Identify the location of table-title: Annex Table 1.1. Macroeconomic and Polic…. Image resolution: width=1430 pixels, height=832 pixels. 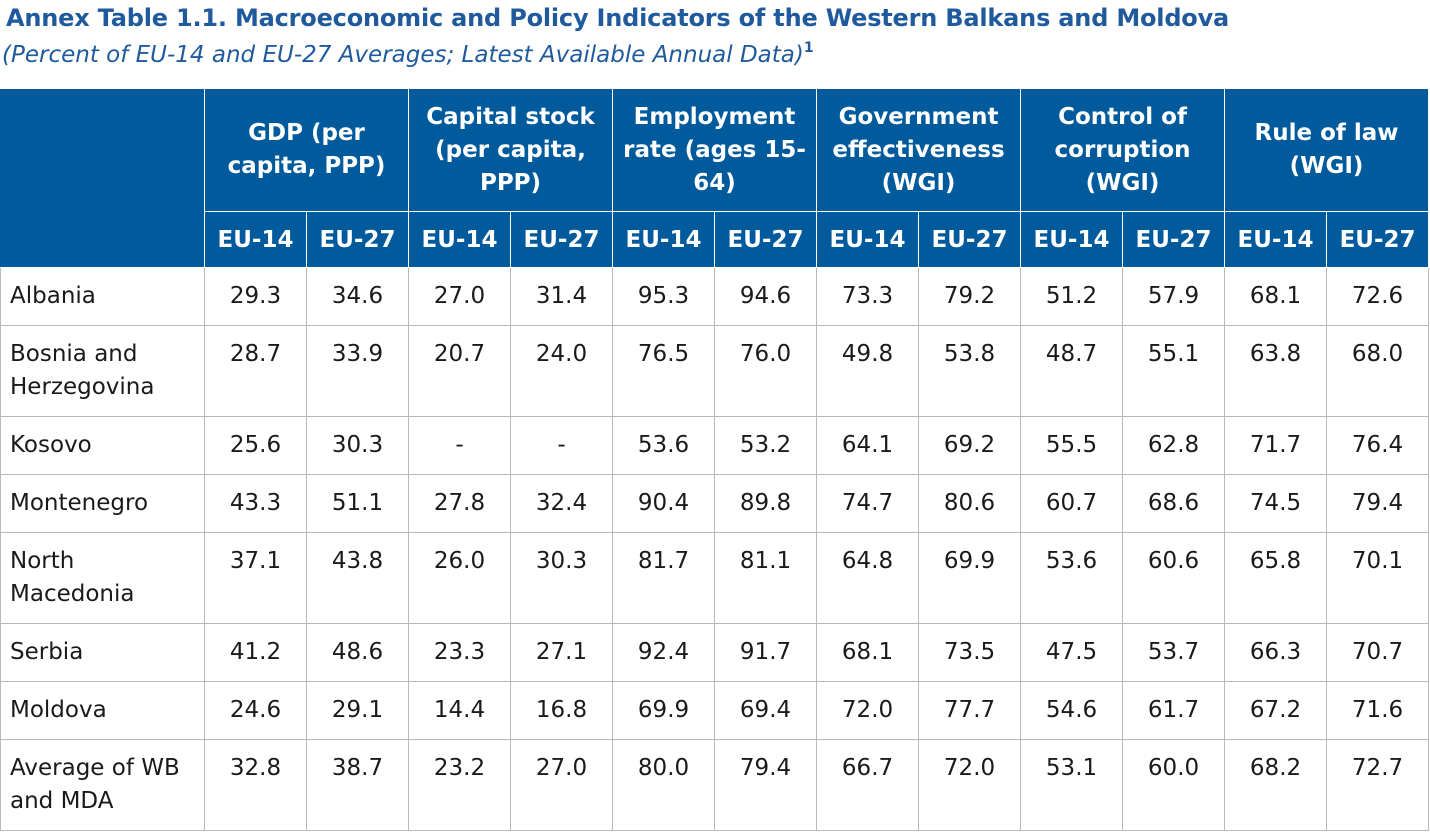
(618, 18).